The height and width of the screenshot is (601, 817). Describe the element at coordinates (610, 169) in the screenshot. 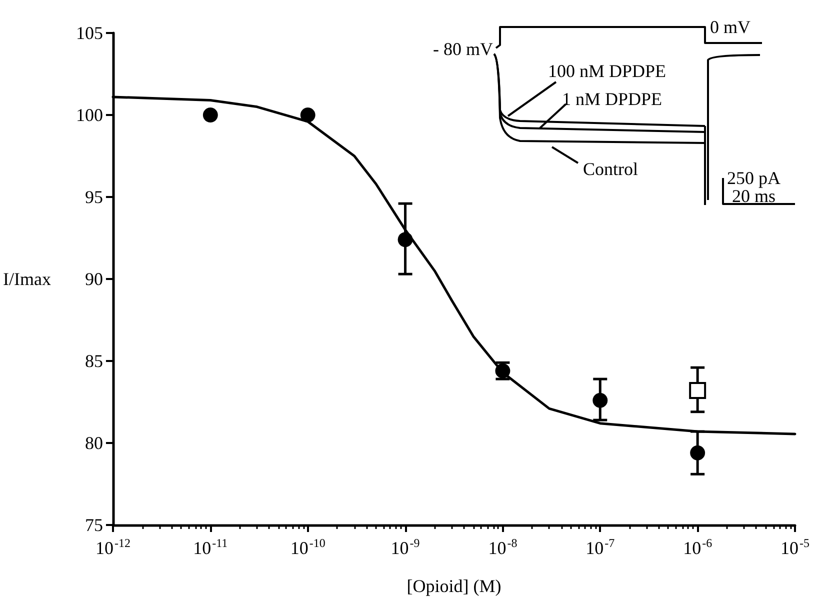

I see `annotation: Control` at that location.